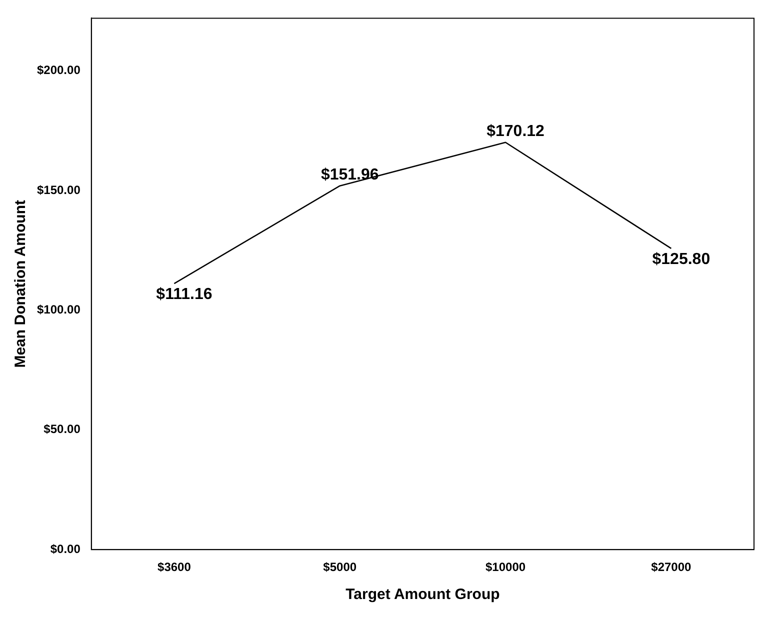 This screenshot has height=620, width=766. I want to click on y-tick-label: $100.00, so click(58, 309).